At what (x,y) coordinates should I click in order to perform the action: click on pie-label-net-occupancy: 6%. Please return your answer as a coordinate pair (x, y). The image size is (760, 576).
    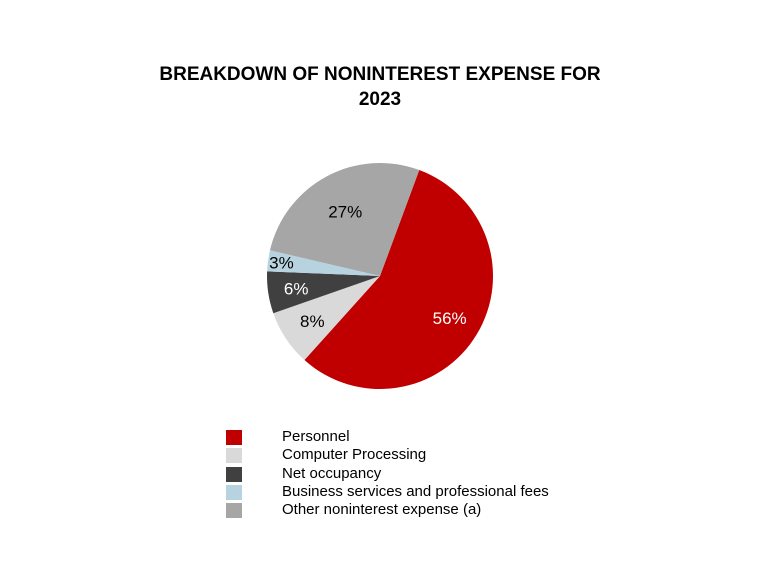
    Looking at the image, I should click on (296, 288).